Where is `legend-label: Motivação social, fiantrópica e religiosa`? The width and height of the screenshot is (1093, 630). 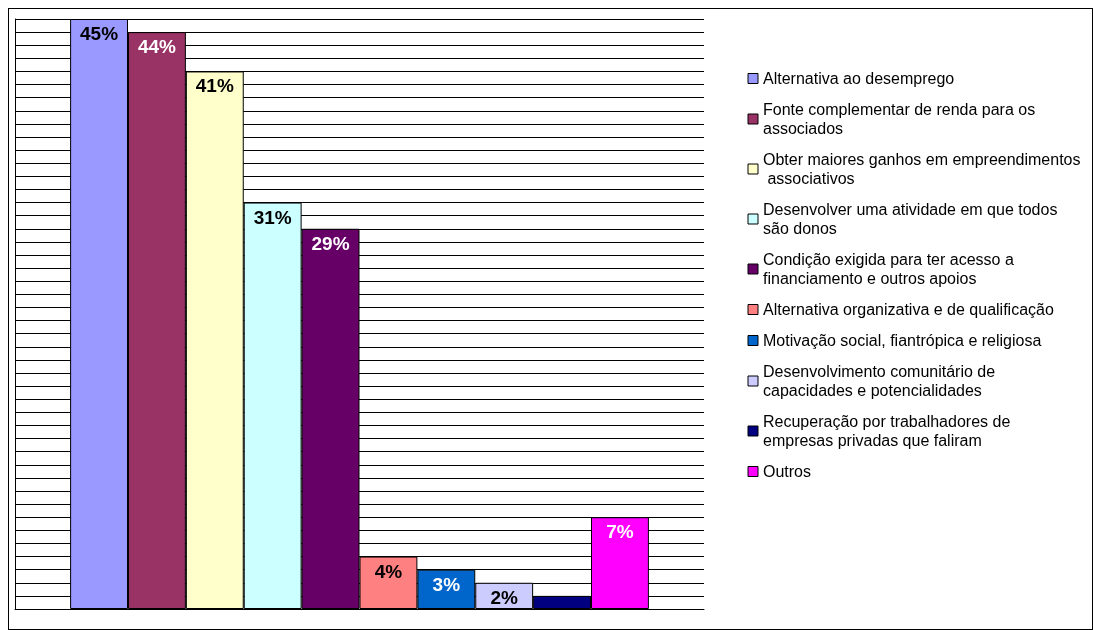
legend-label: Motivação social, fiantrópica e religiosa is located at coordinates (902, 340).